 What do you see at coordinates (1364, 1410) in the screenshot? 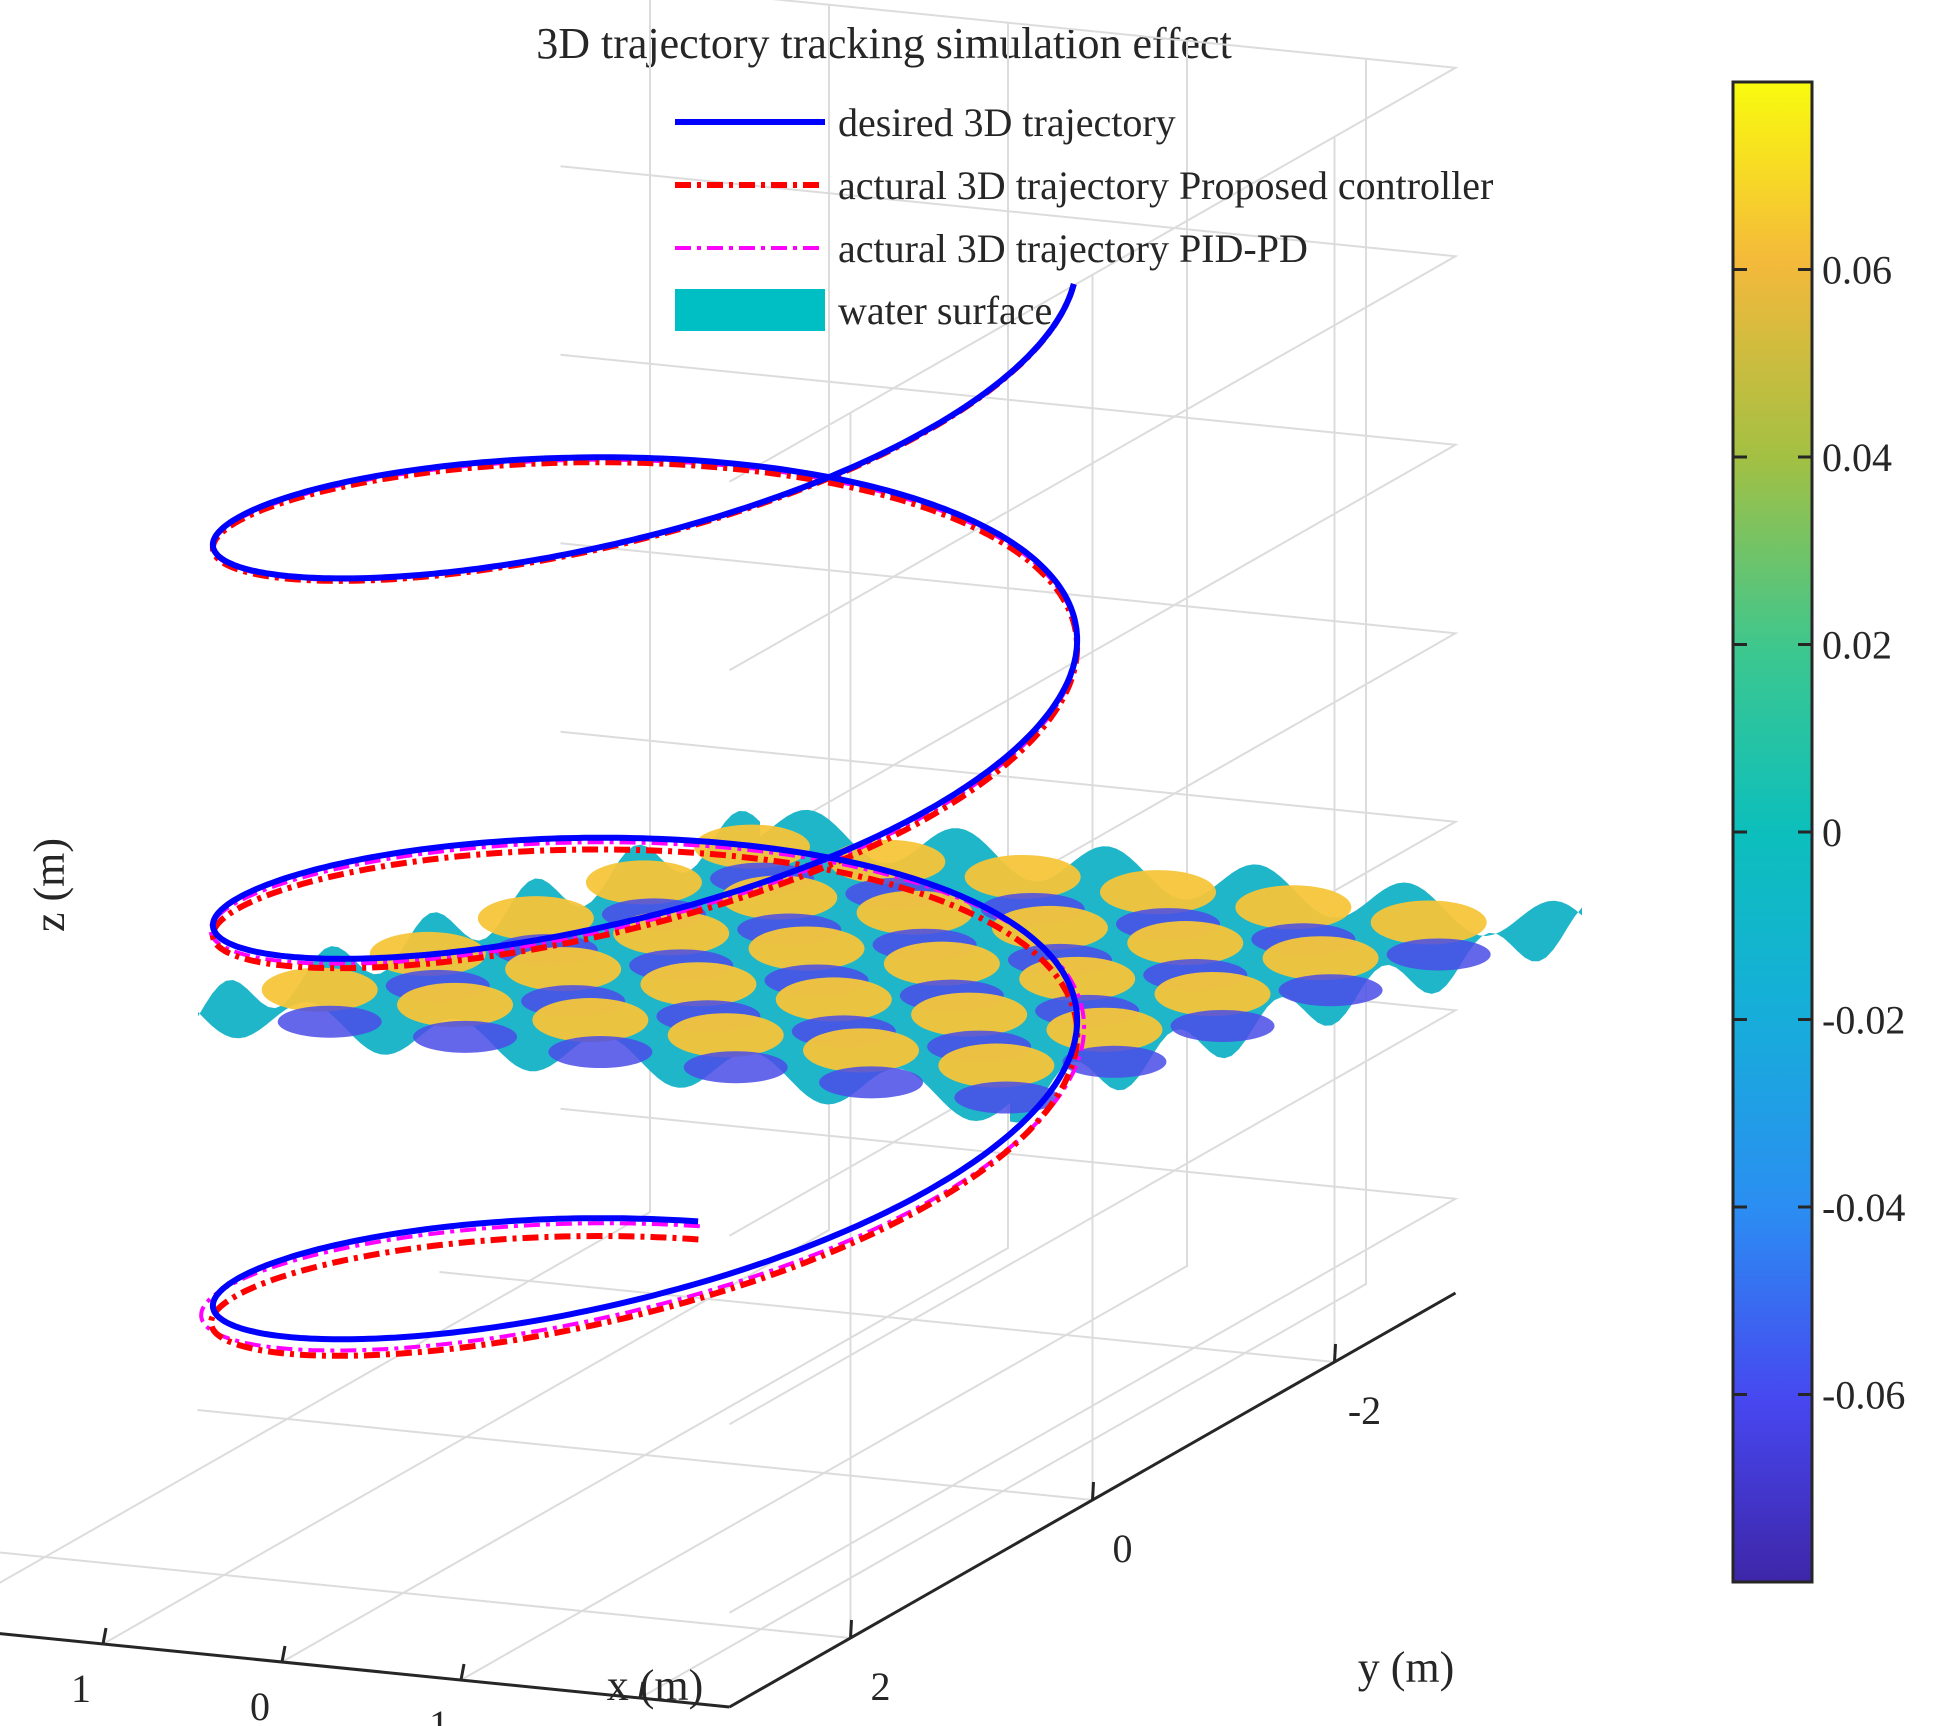
I see `y-tick-label: -2` at bounding box center [1364, 1410].